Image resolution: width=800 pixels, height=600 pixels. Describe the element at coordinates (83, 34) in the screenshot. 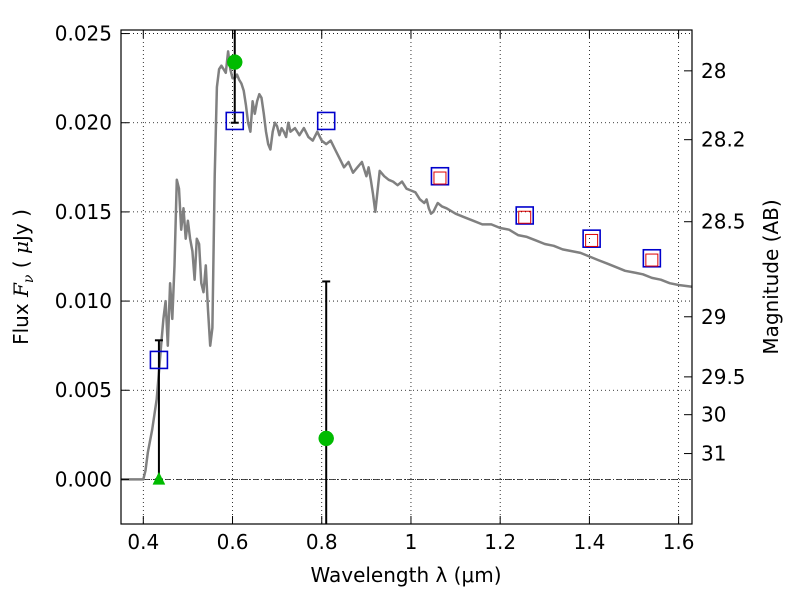

I see `y-tick-label: 0.025` at that location.